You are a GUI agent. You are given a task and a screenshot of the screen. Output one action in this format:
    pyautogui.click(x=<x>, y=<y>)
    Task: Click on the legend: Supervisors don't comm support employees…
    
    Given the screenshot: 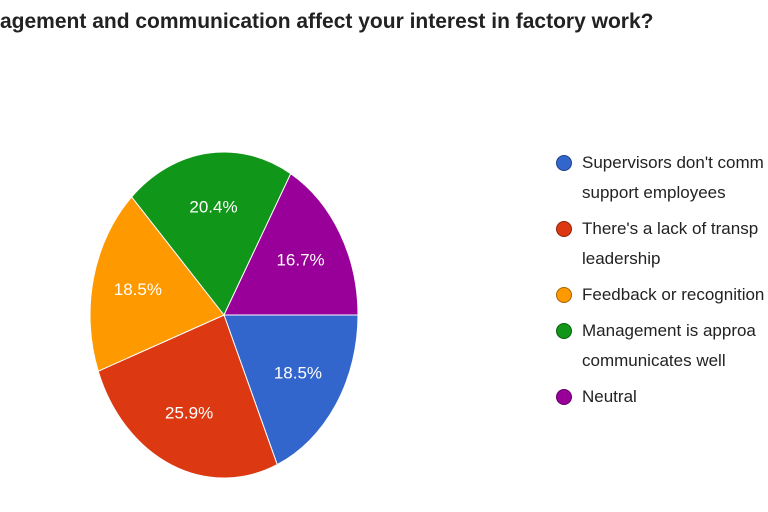 What is the action you would take?
    pyautogui.click(x=660, y=280)
    